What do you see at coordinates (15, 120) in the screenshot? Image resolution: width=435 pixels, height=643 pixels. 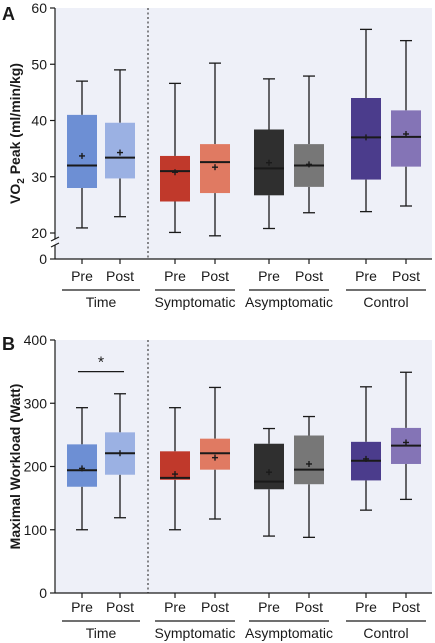 I see `y-axis-label-part: Peak (ml/min/kg)` at bounding box center [15, 120].